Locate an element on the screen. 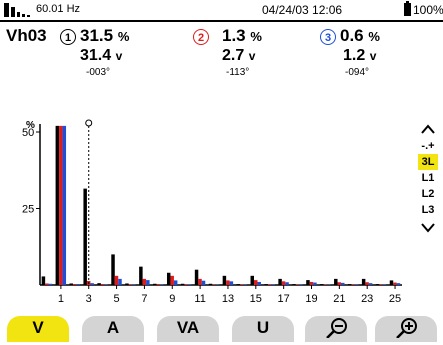 The height and width of the screenshot is (345, 443). y-tick-label: 50 is located at coordinates (28, 133).